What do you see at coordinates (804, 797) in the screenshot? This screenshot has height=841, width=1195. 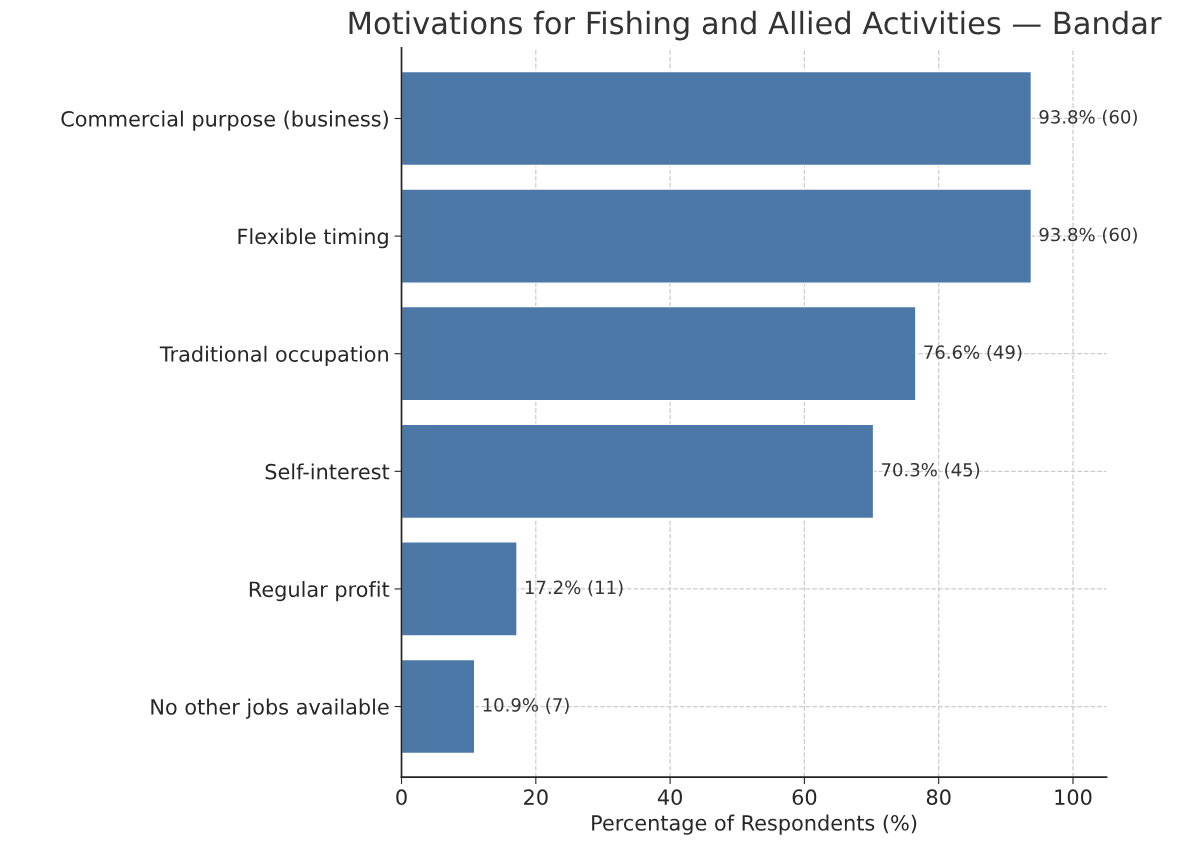 I see `x-tick-label: 60` at bounding box center [804, 797].